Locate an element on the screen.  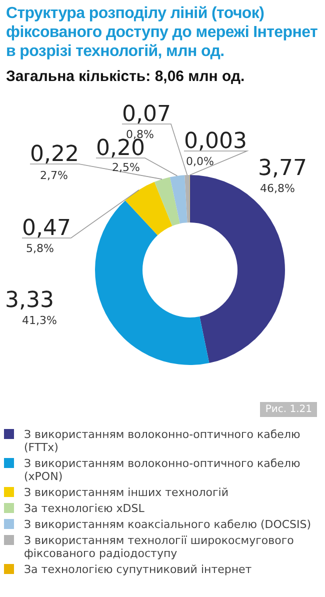
chart-subtitle: Загальна кількість: 8,06 млн од. is located at coordinates (125, 76).